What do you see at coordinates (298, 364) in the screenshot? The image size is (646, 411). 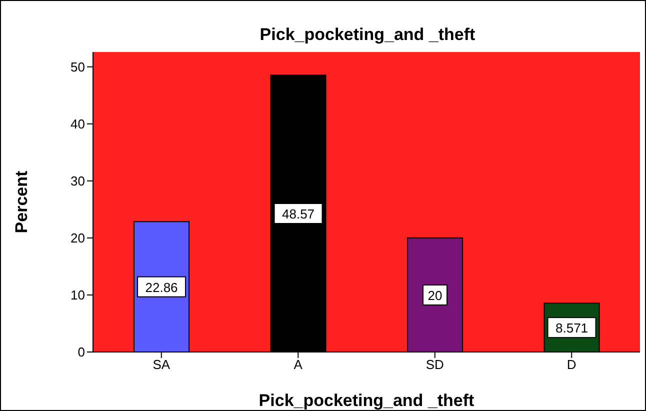 I see `x-tick-label: A` at bounding box center [298, 364].